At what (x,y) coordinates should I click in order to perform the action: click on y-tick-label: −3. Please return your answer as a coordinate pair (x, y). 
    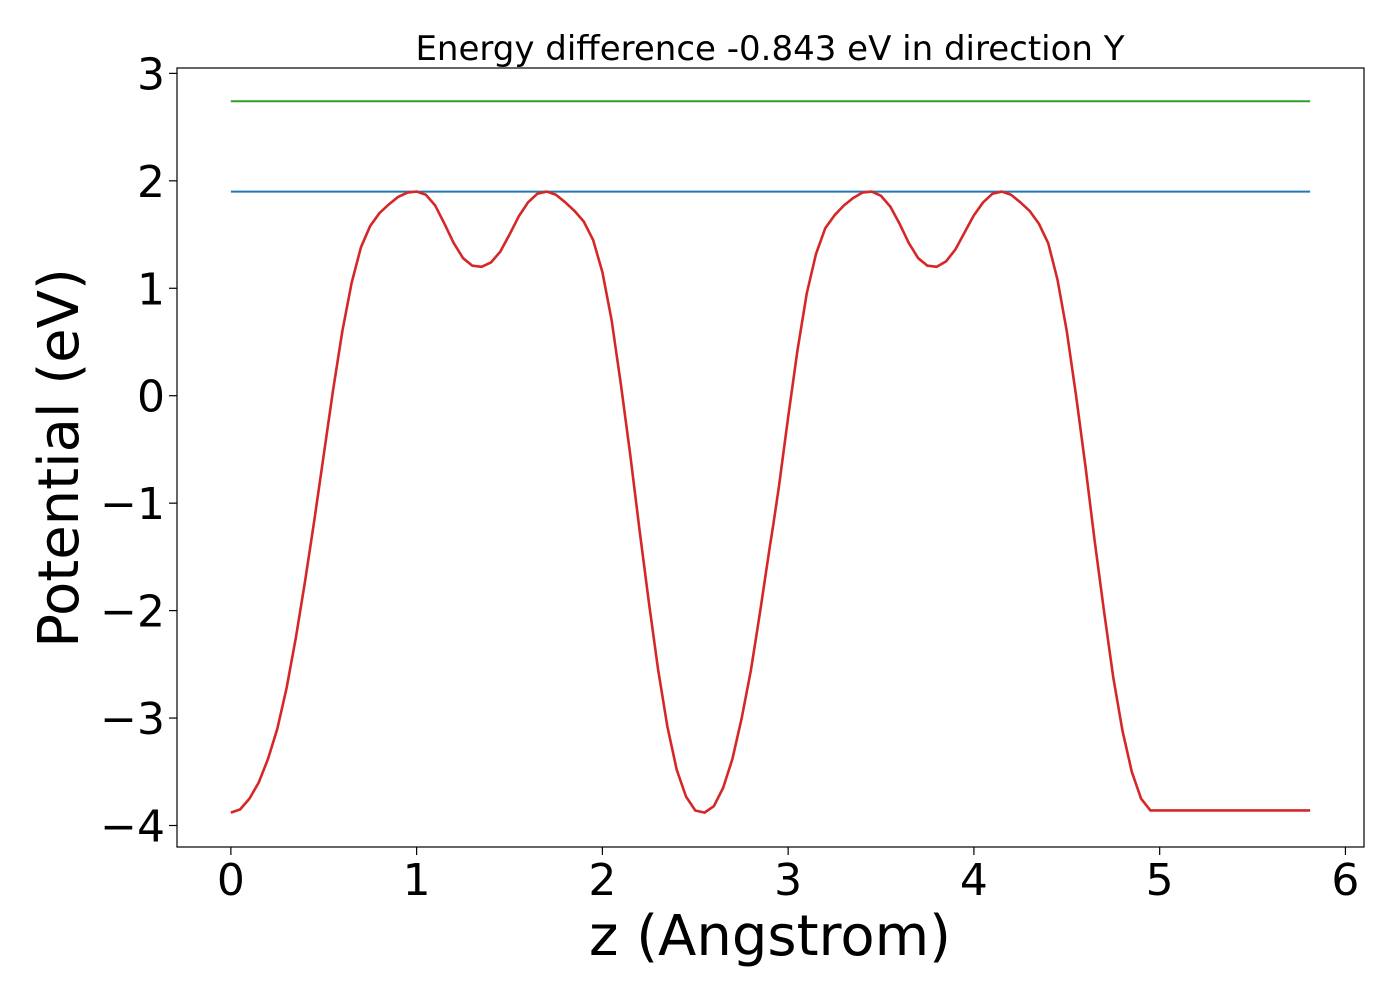
    Looking at the image, I should click on (132, 719).